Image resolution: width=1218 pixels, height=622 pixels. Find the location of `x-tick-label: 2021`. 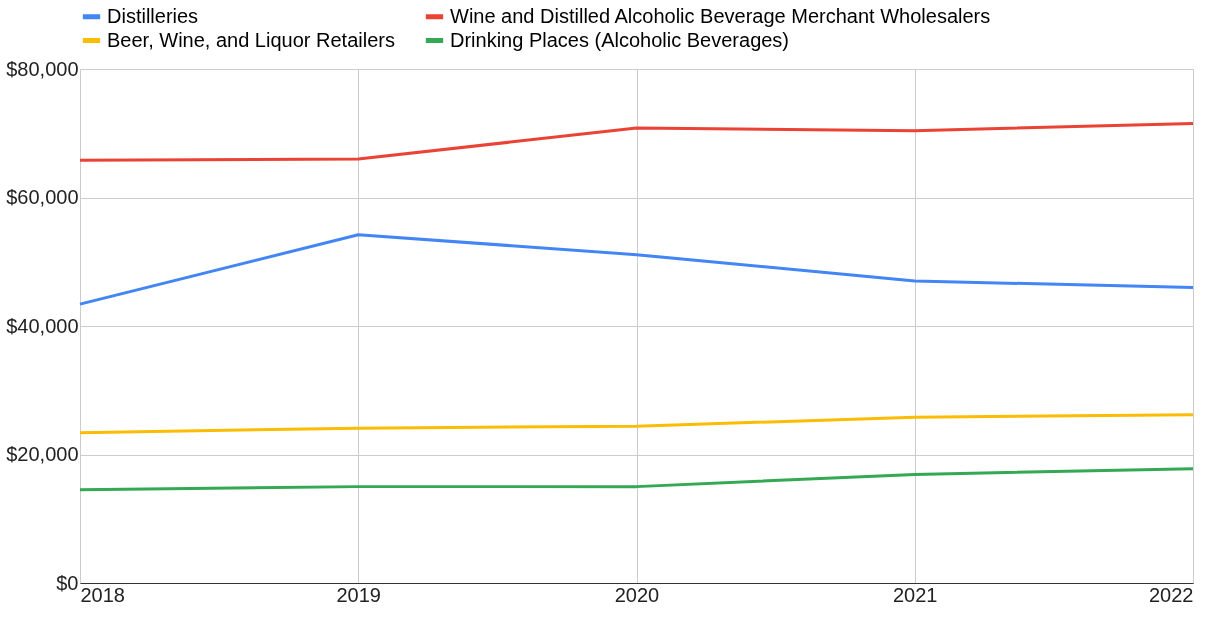

x-tick-label: 2021 is located at coordinates (915, 594).